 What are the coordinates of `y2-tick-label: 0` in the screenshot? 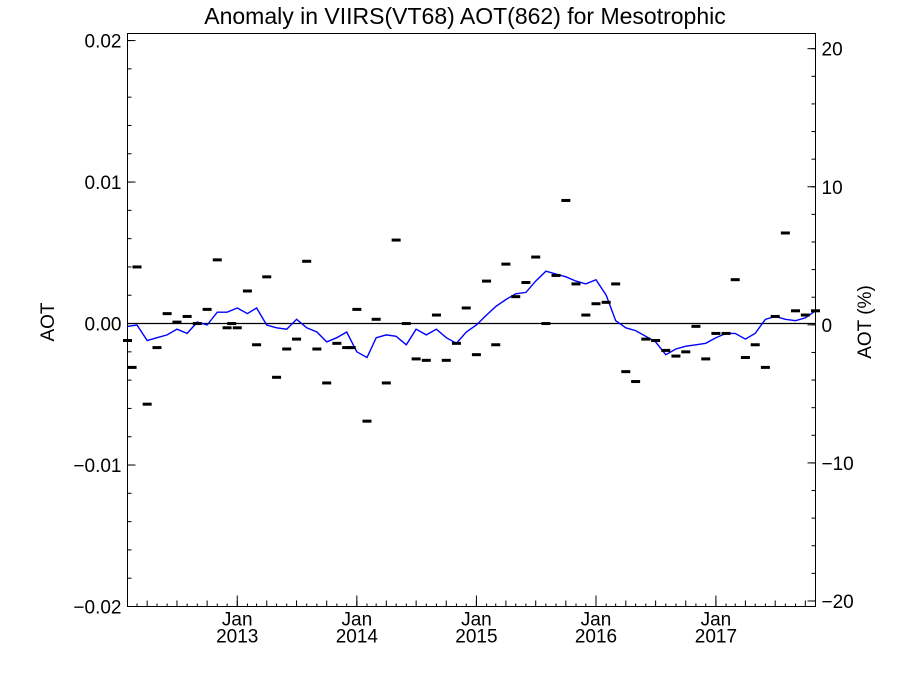 It's located at (827, 326).